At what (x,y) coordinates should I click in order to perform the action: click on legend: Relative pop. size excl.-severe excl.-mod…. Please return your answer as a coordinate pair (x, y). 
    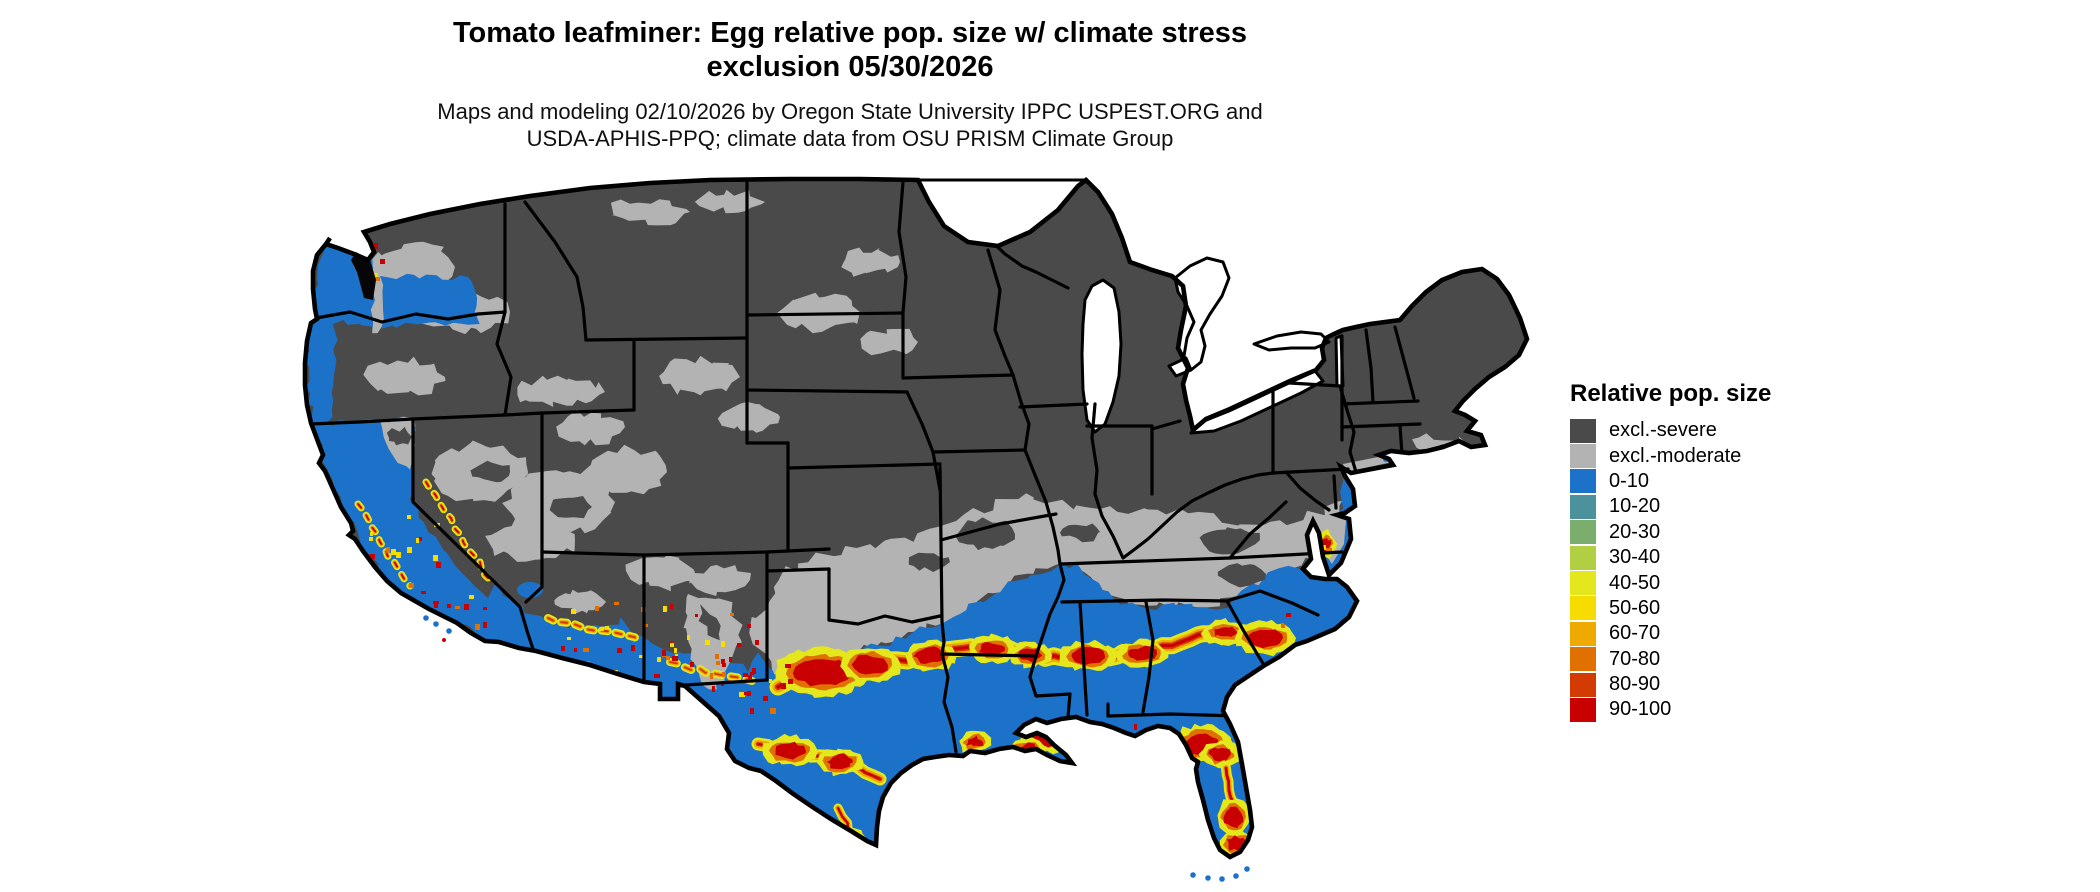
    Looking at the image, I should click on (1730, 551).